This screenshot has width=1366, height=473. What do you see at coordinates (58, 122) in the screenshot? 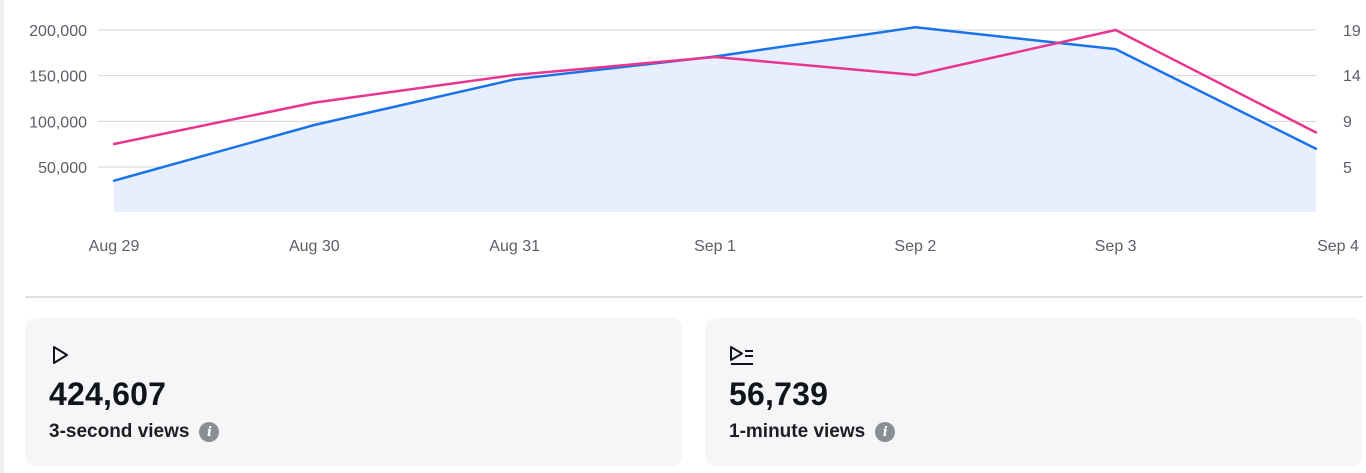
I see `y-left-tick-label: 100,000` at bounding box center [58, 122].